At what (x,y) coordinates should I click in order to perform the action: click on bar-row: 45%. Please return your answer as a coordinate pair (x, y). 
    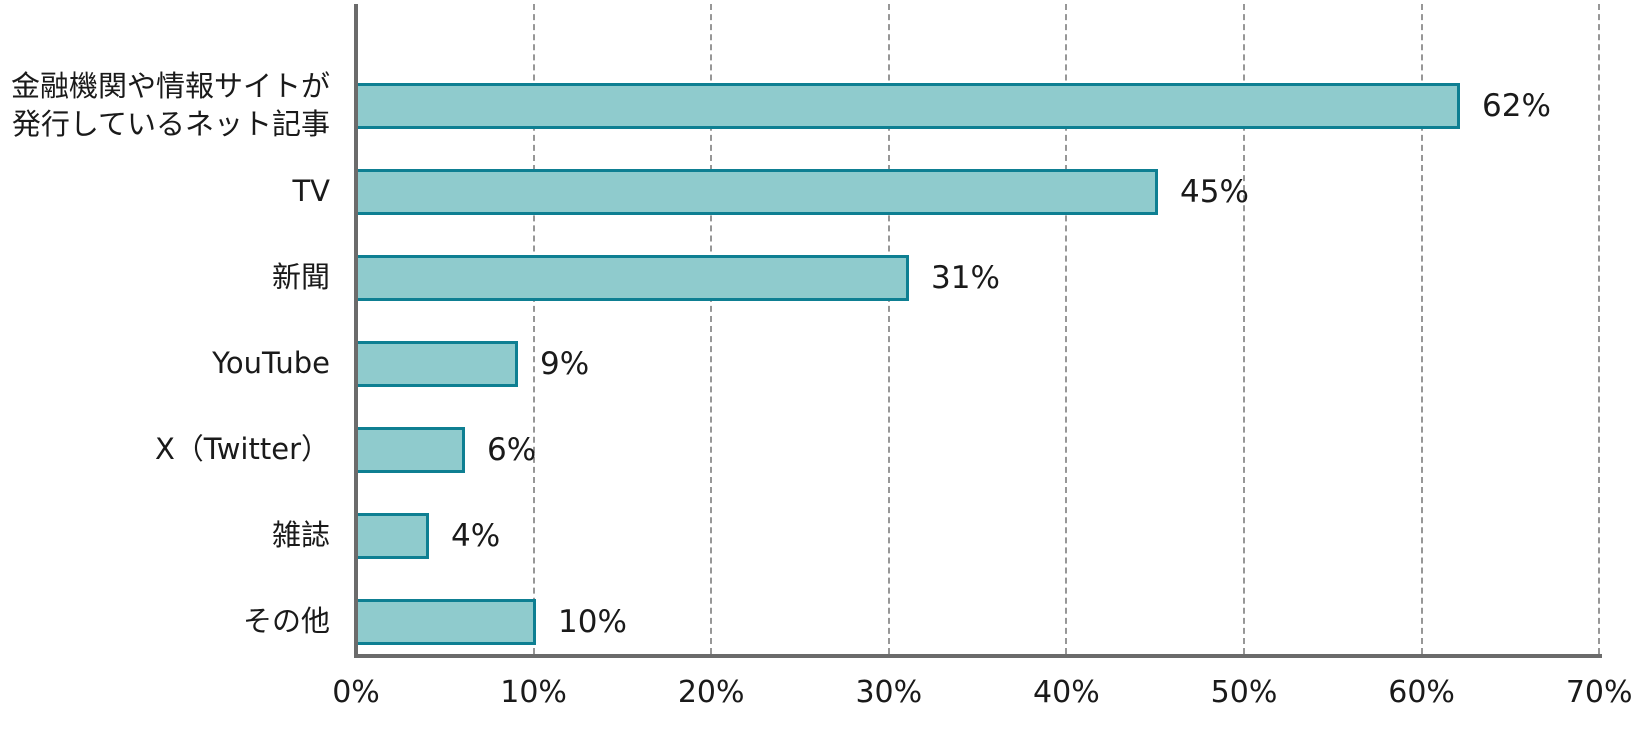
    Looking at the image, I should click on (980, 192).